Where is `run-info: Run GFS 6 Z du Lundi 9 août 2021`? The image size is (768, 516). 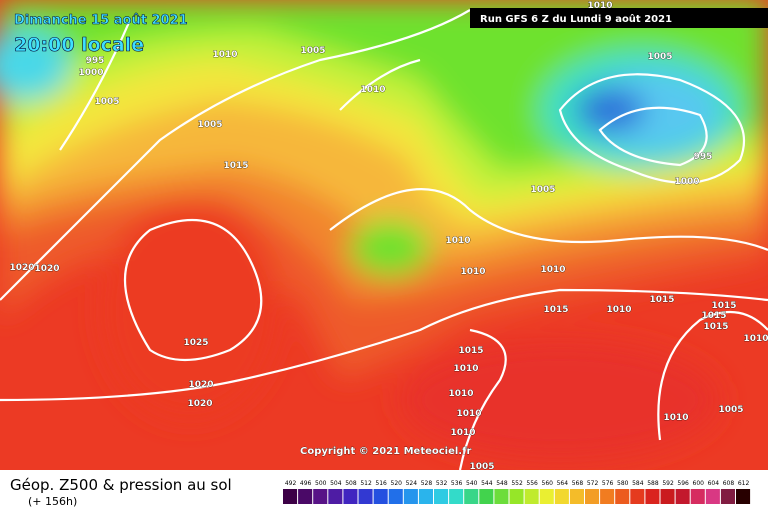 run-info: Run GFS 6 Z du Lundi 9 août 2021 is located at coordinates (576, 19).